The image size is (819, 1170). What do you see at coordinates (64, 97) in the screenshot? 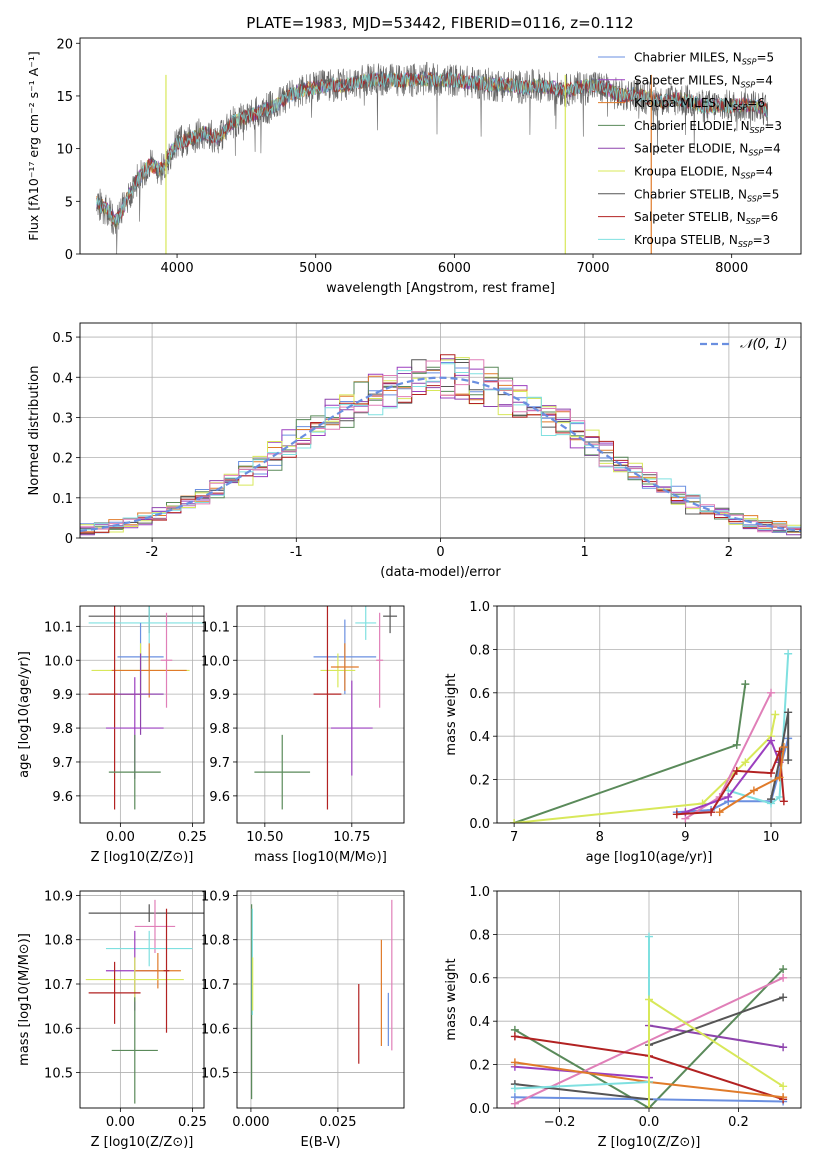
I see `y-tick-label: 15` at bounding box center [64, 97].